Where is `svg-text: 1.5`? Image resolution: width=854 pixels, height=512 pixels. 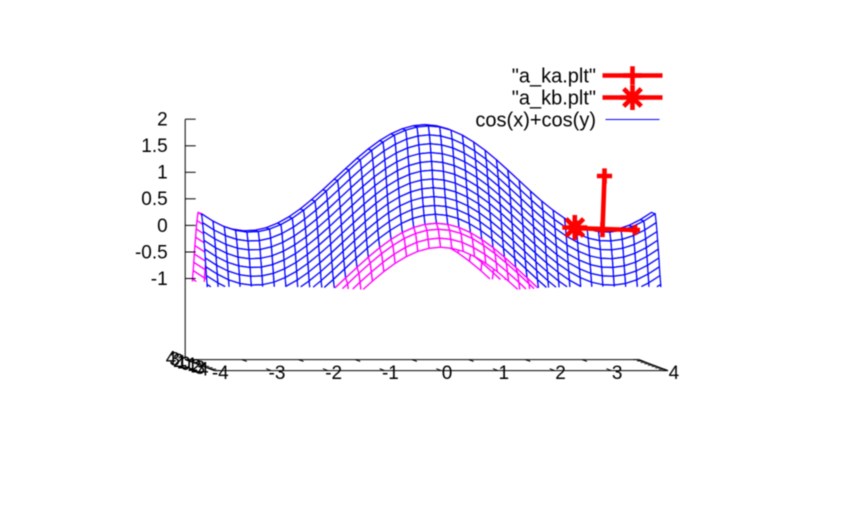 svg-text: 1.5 is located at coordinates (154, 146).